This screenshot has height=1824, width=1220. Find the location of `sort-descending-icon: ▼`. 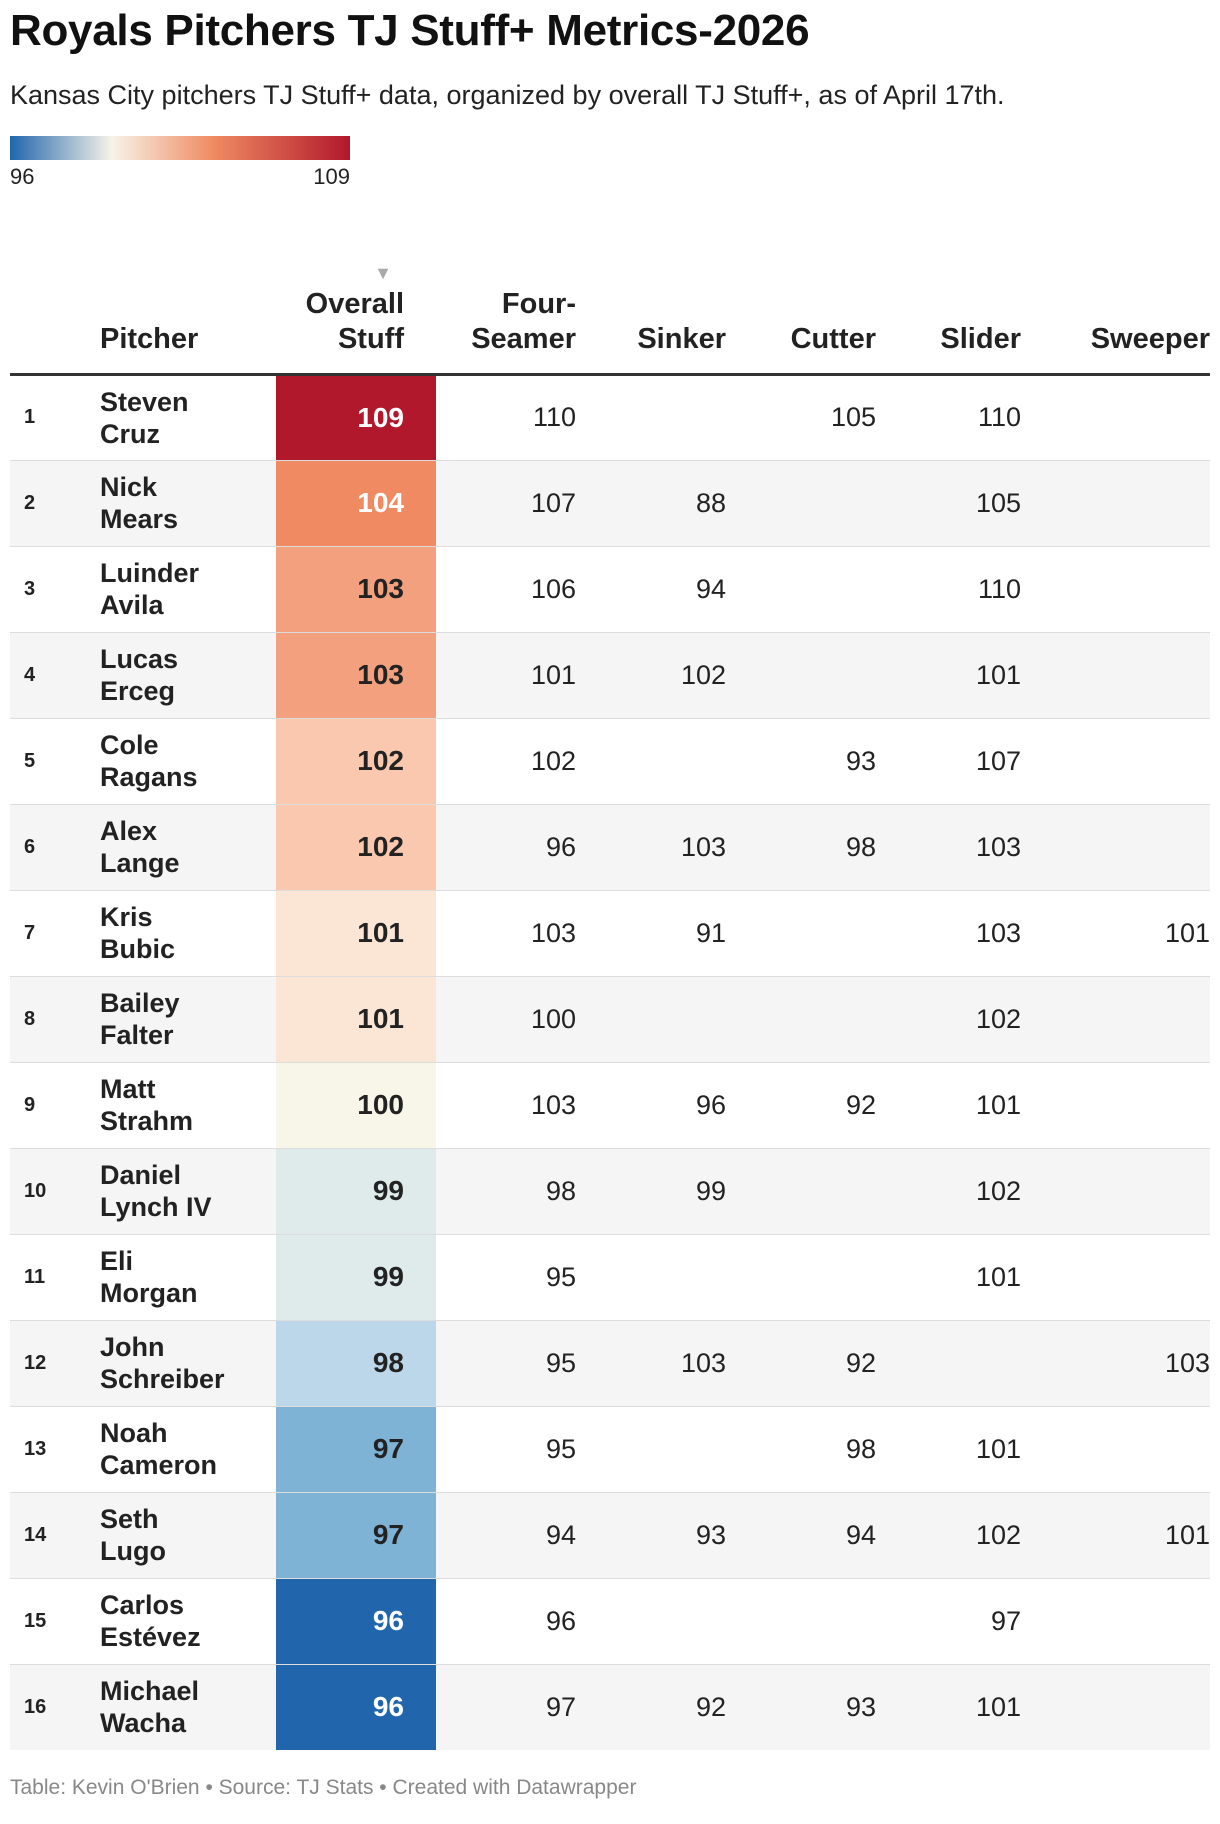

sort-descending-icon: ▼ is located at coordinates (383, 273).